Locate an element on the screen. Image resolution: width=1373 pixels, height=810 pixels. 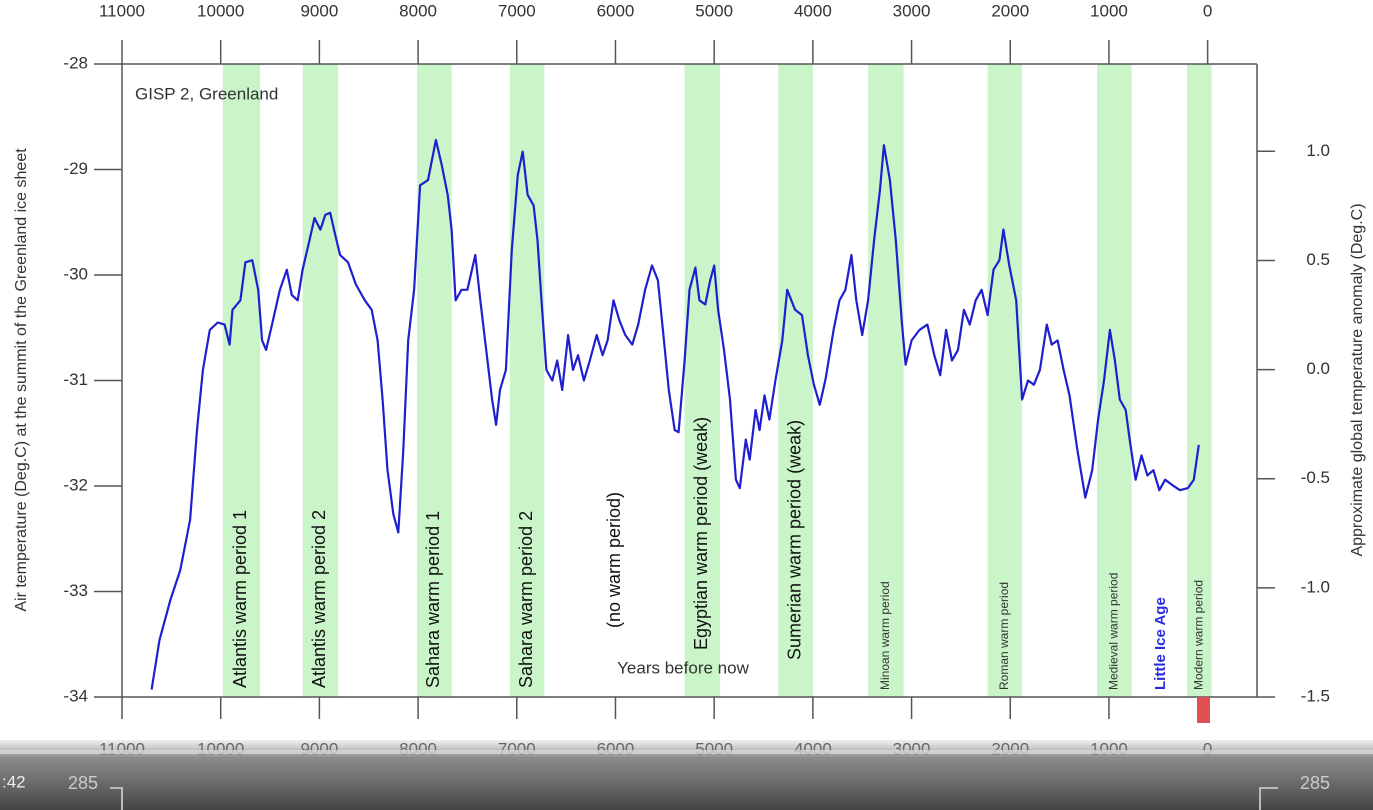
warm-period-label: Minoan warm period is located at coordinates (885, 635).